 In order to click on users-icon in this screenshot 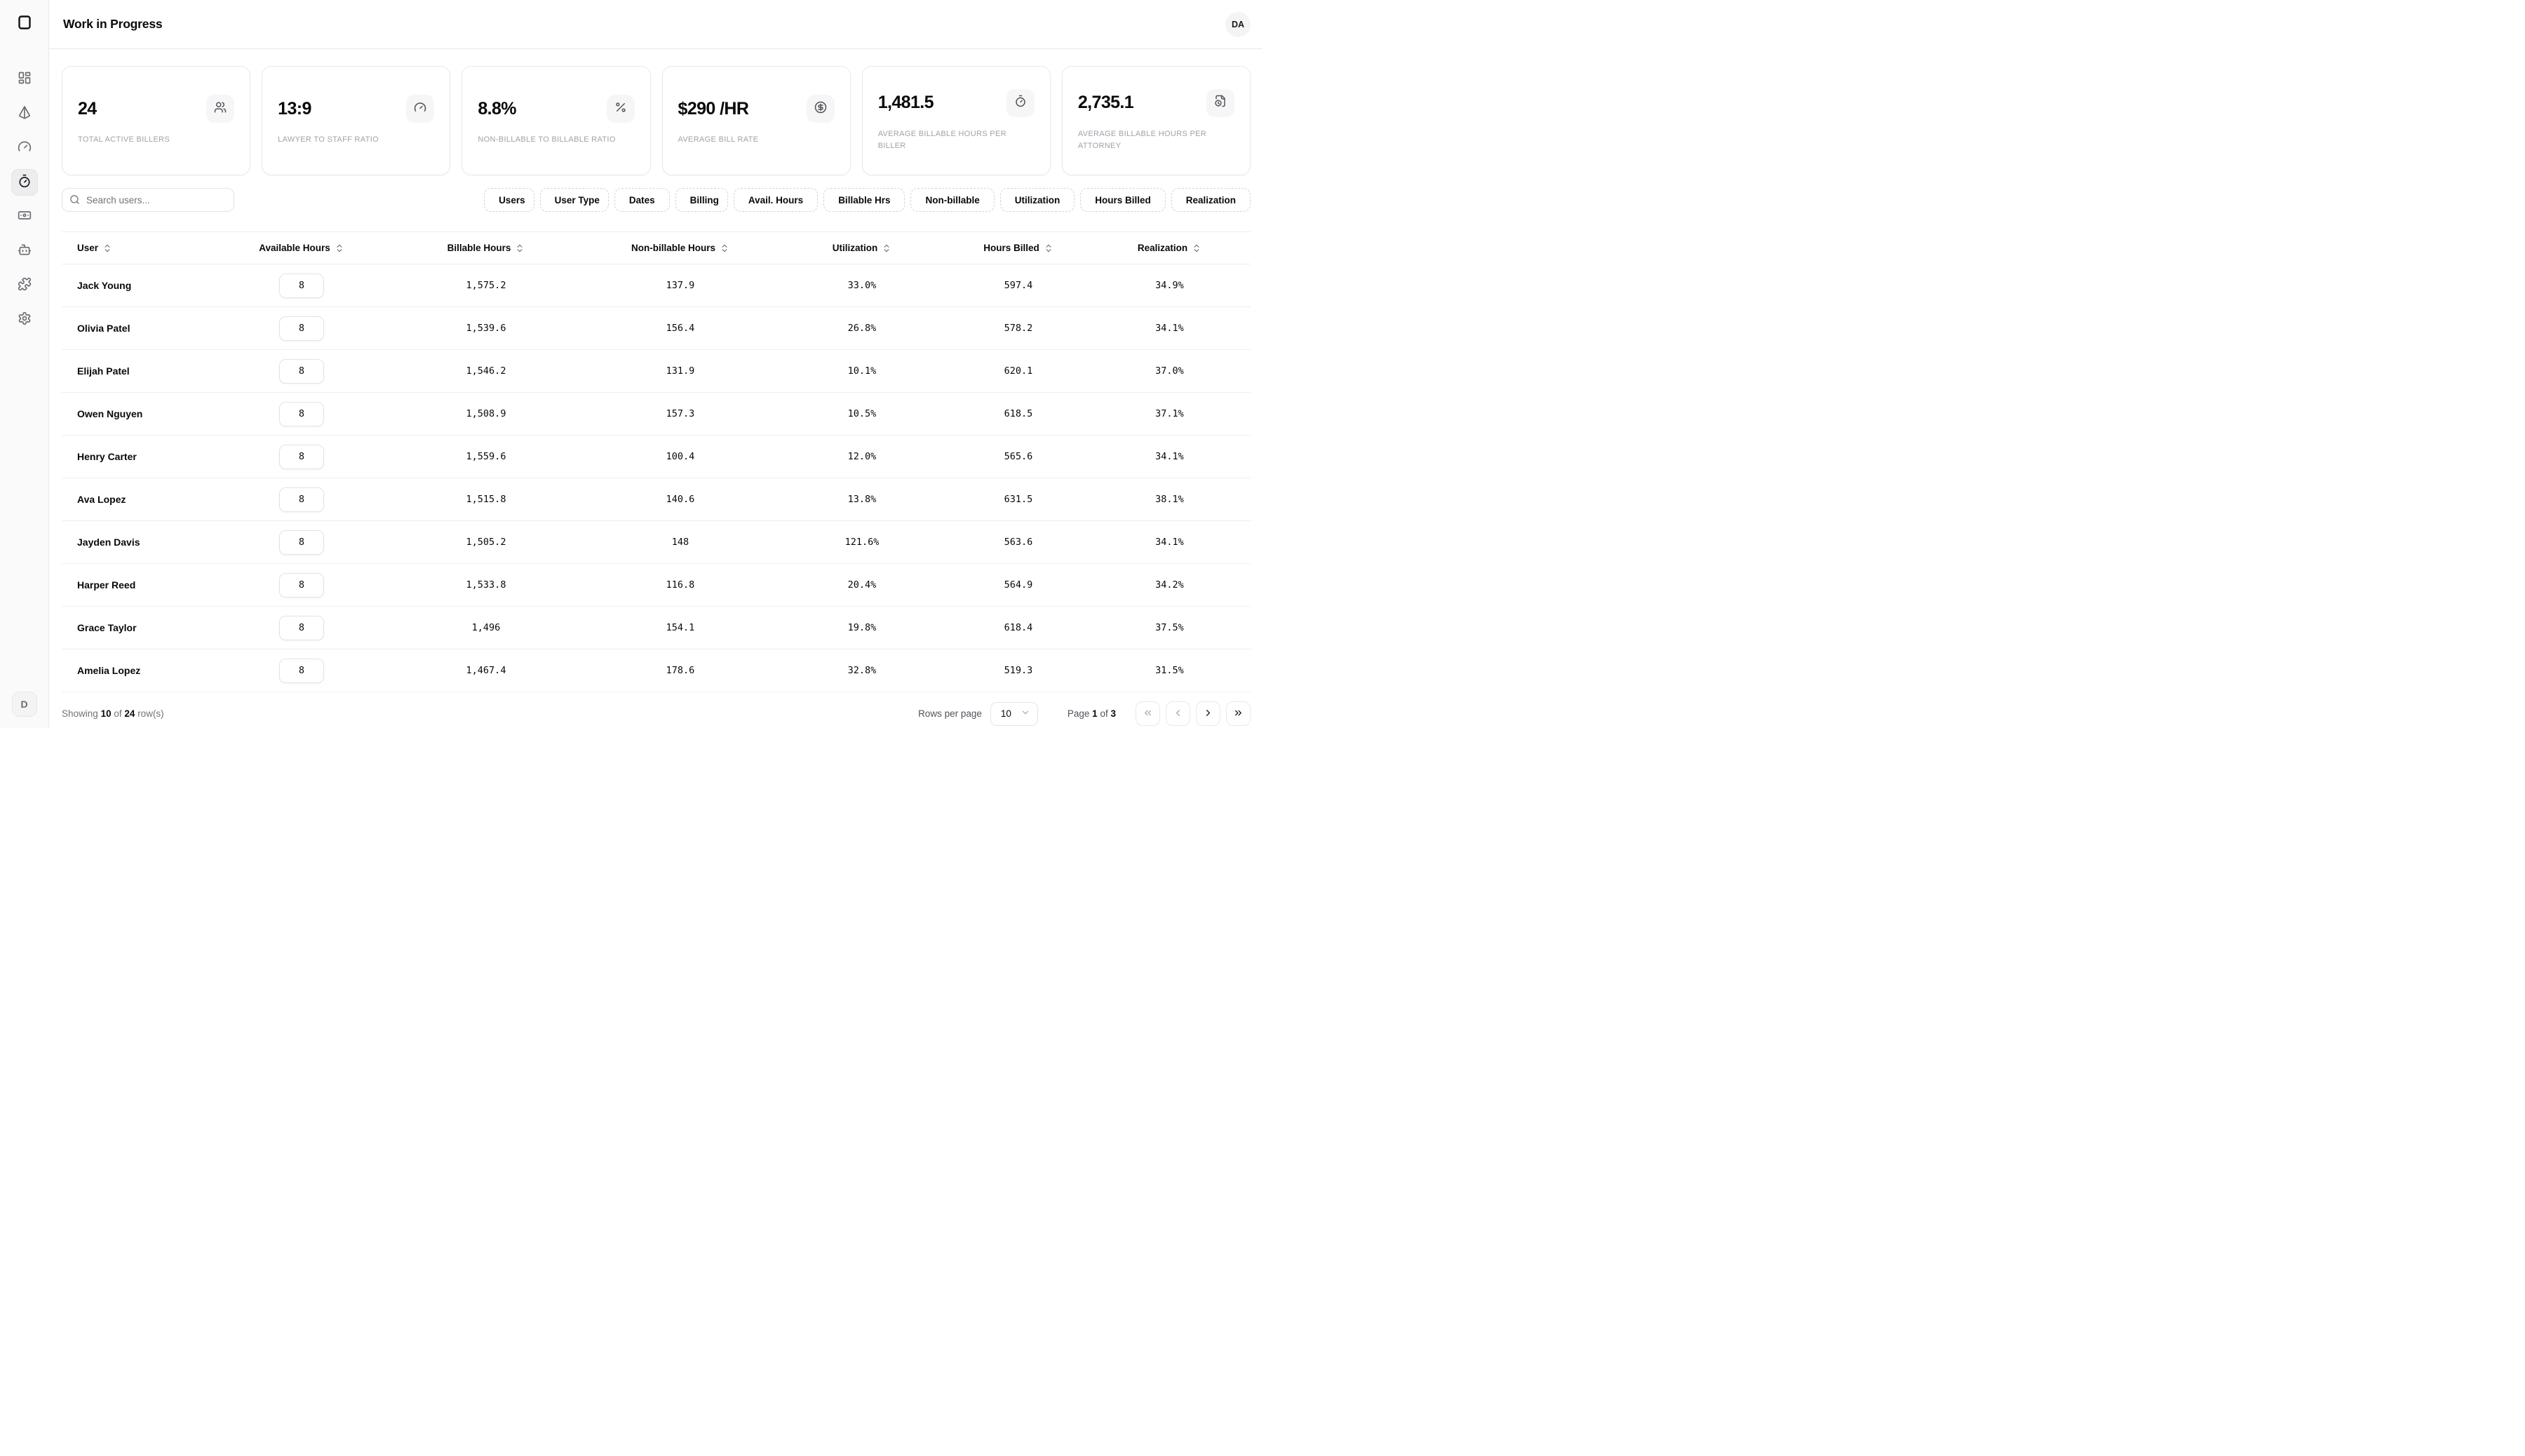, I will do `click(220, 109)`.